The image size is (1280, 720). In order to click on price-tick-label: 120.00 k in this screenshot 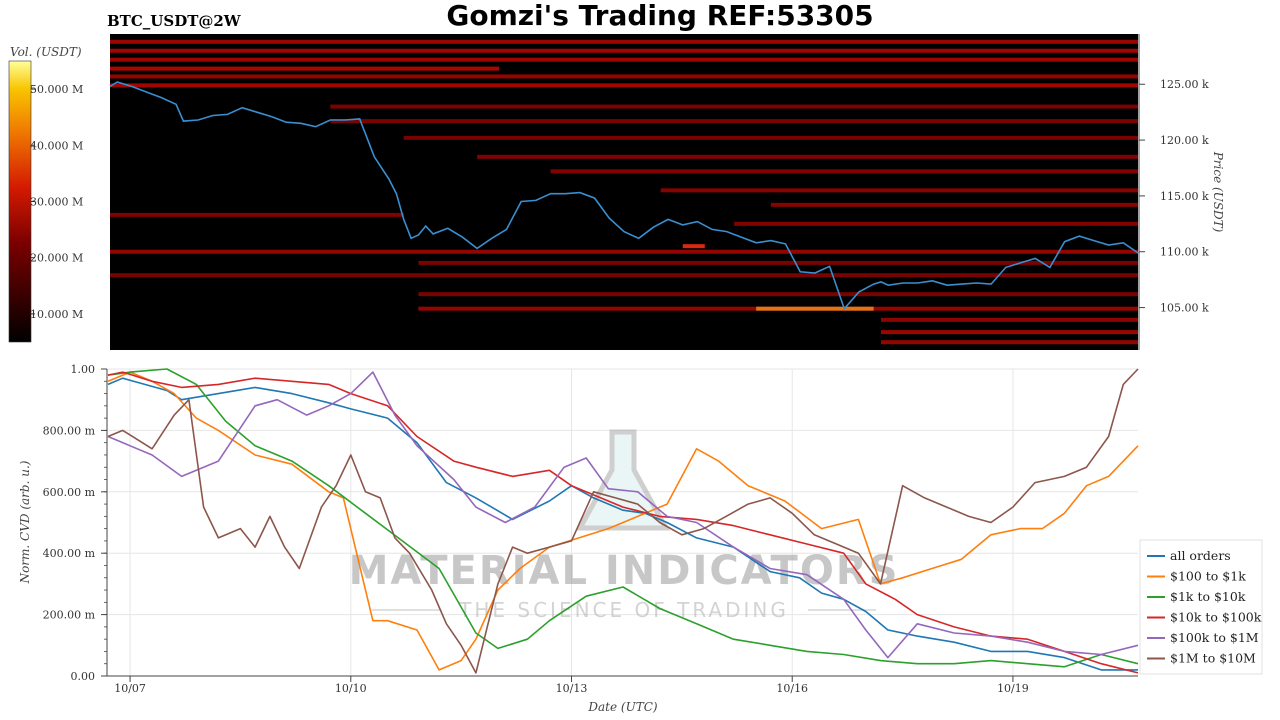, I will do `click(1184, 140)`.